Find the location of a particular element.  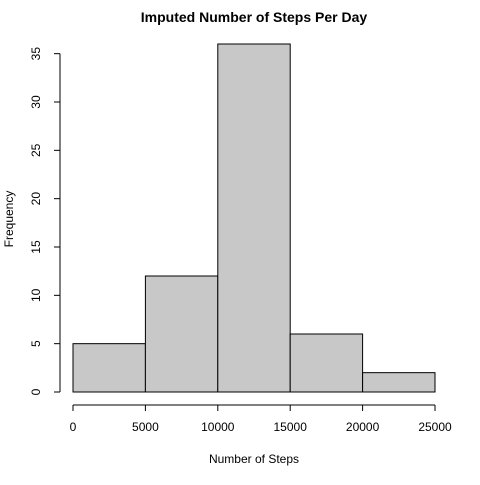

x-tick-label: 0 is located at coordinates (73, 427).